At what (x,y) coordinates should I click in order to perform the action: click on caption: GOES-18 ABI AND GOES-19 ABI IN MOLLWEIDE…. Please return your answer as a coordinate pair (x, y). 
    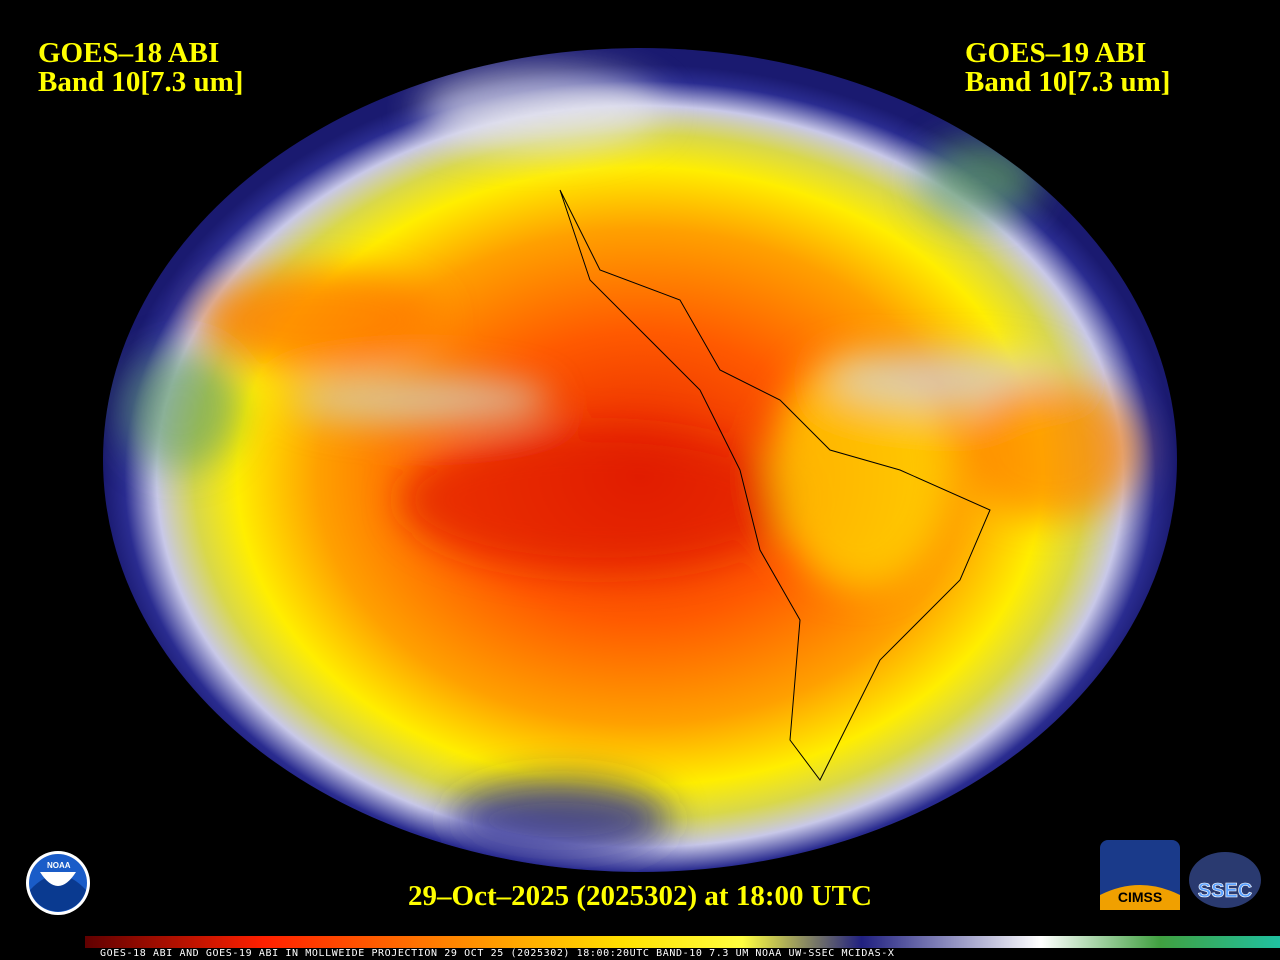
    Looking at the image, I should click on (497, 953).